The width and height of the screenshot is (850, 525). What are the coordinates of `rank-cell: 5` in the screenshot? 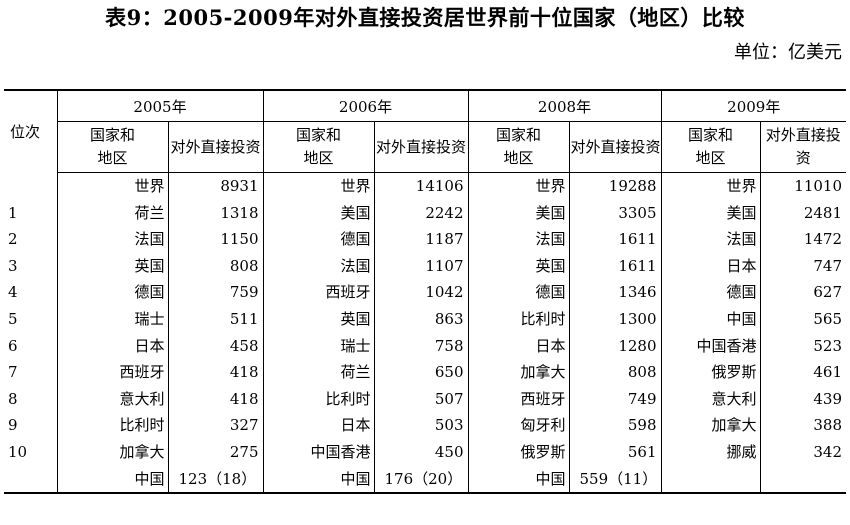 It's located at (13, 318).